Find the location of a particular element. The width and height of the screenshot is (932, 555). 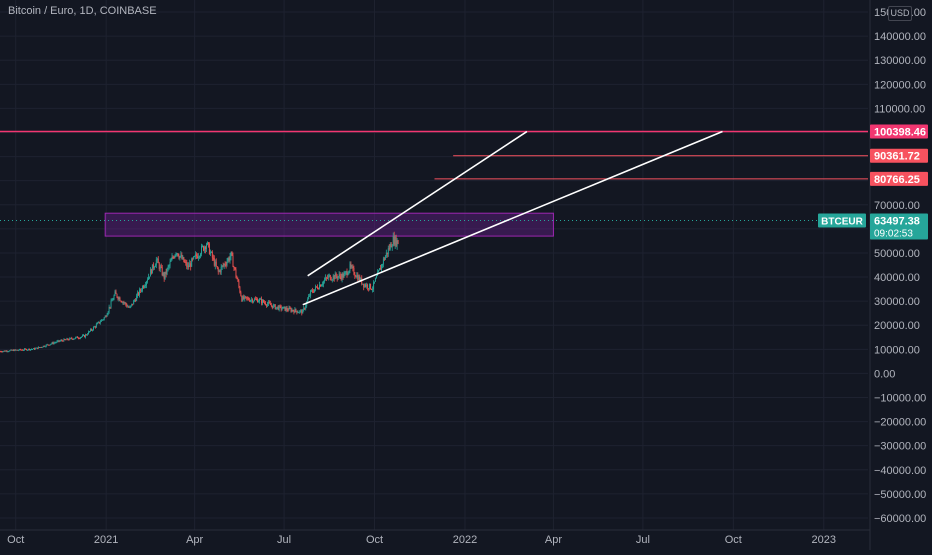

level-price-tag: 80766.25 is located at coordinates (899, 179).